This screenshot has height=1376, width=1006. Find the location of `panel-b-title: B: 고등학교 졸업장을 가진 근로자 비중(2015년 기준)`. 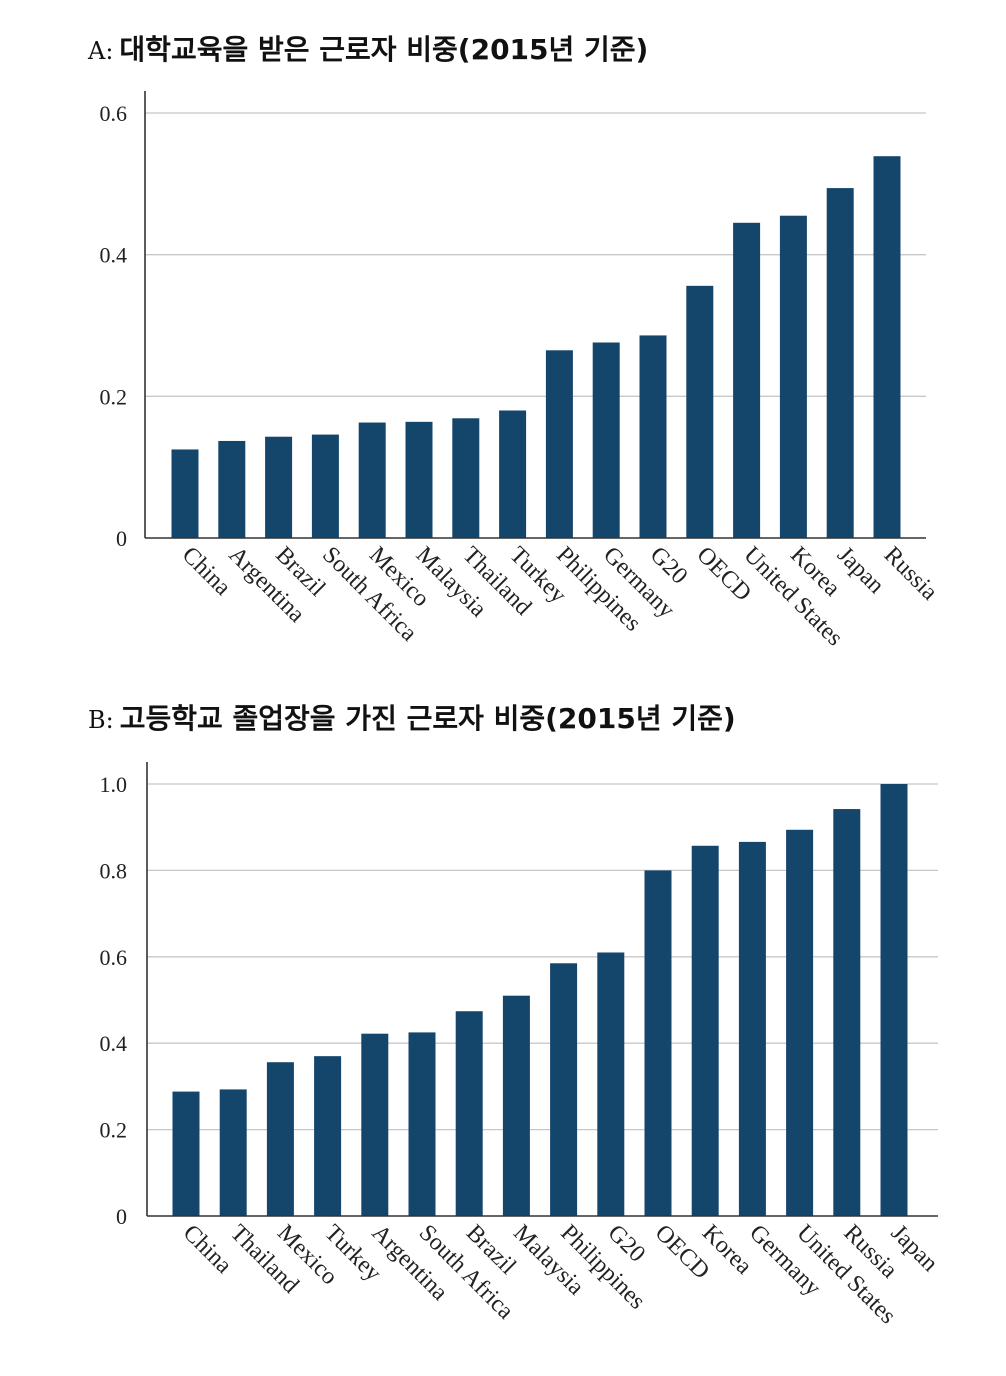

panel-b-title: B: 고등학교 졸업장을 가진 근로자 비중(2015년 기준) is located at coordinates (412, 717).